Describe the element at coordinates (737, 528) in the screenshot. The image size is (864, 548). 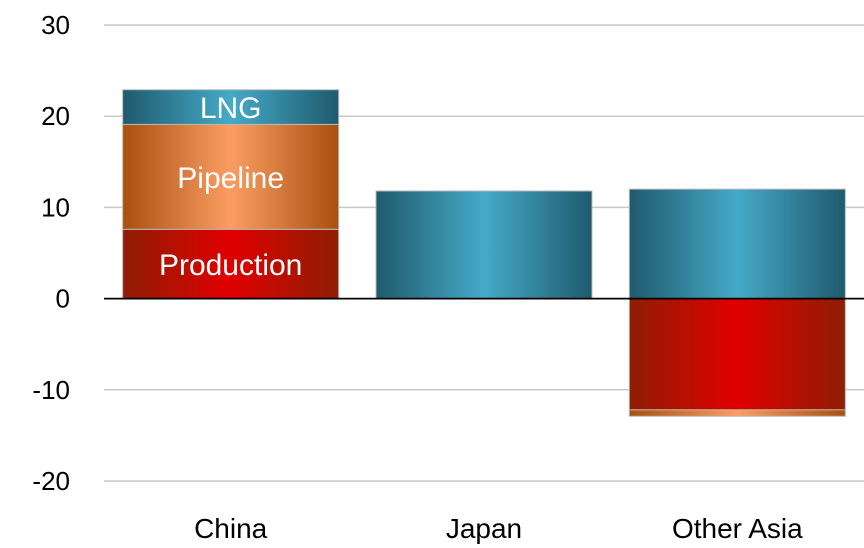
I see `category-label: Other Asia` at that location.